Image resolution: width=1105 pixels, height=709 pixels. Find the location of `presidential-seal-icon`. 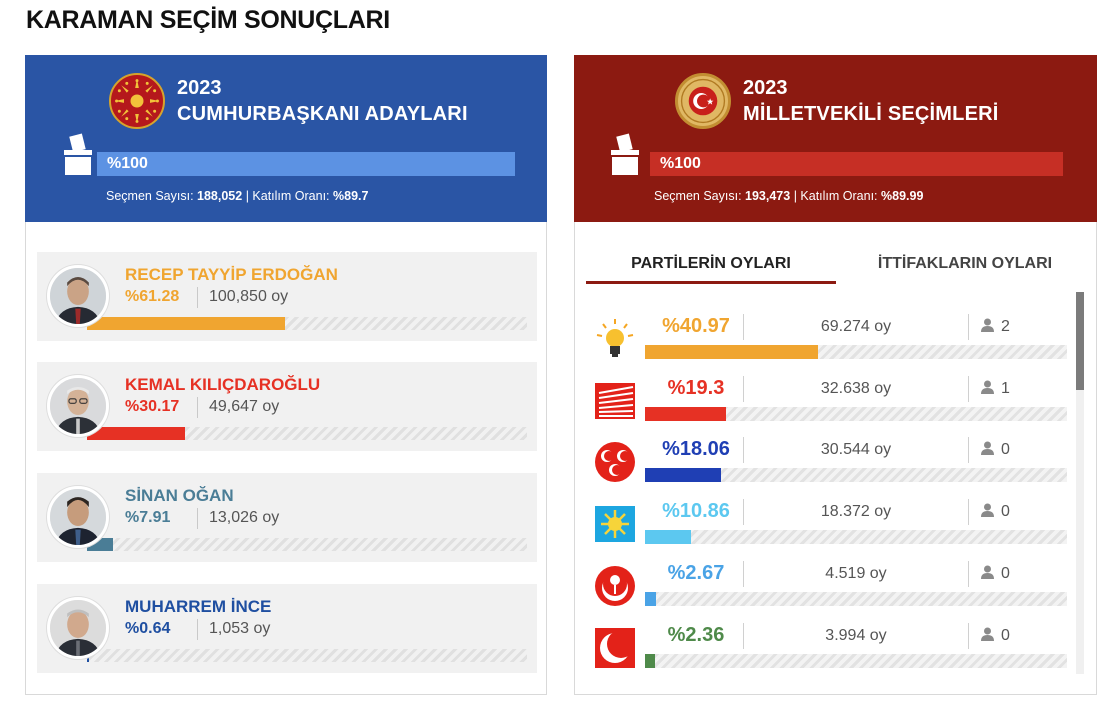

presidential-seal-icon is located at coordinates (137, 101).